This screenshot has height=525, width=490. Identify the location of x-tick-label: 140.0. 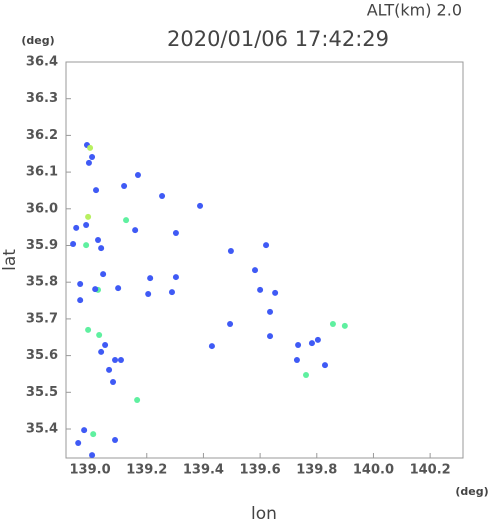
(373, 470).